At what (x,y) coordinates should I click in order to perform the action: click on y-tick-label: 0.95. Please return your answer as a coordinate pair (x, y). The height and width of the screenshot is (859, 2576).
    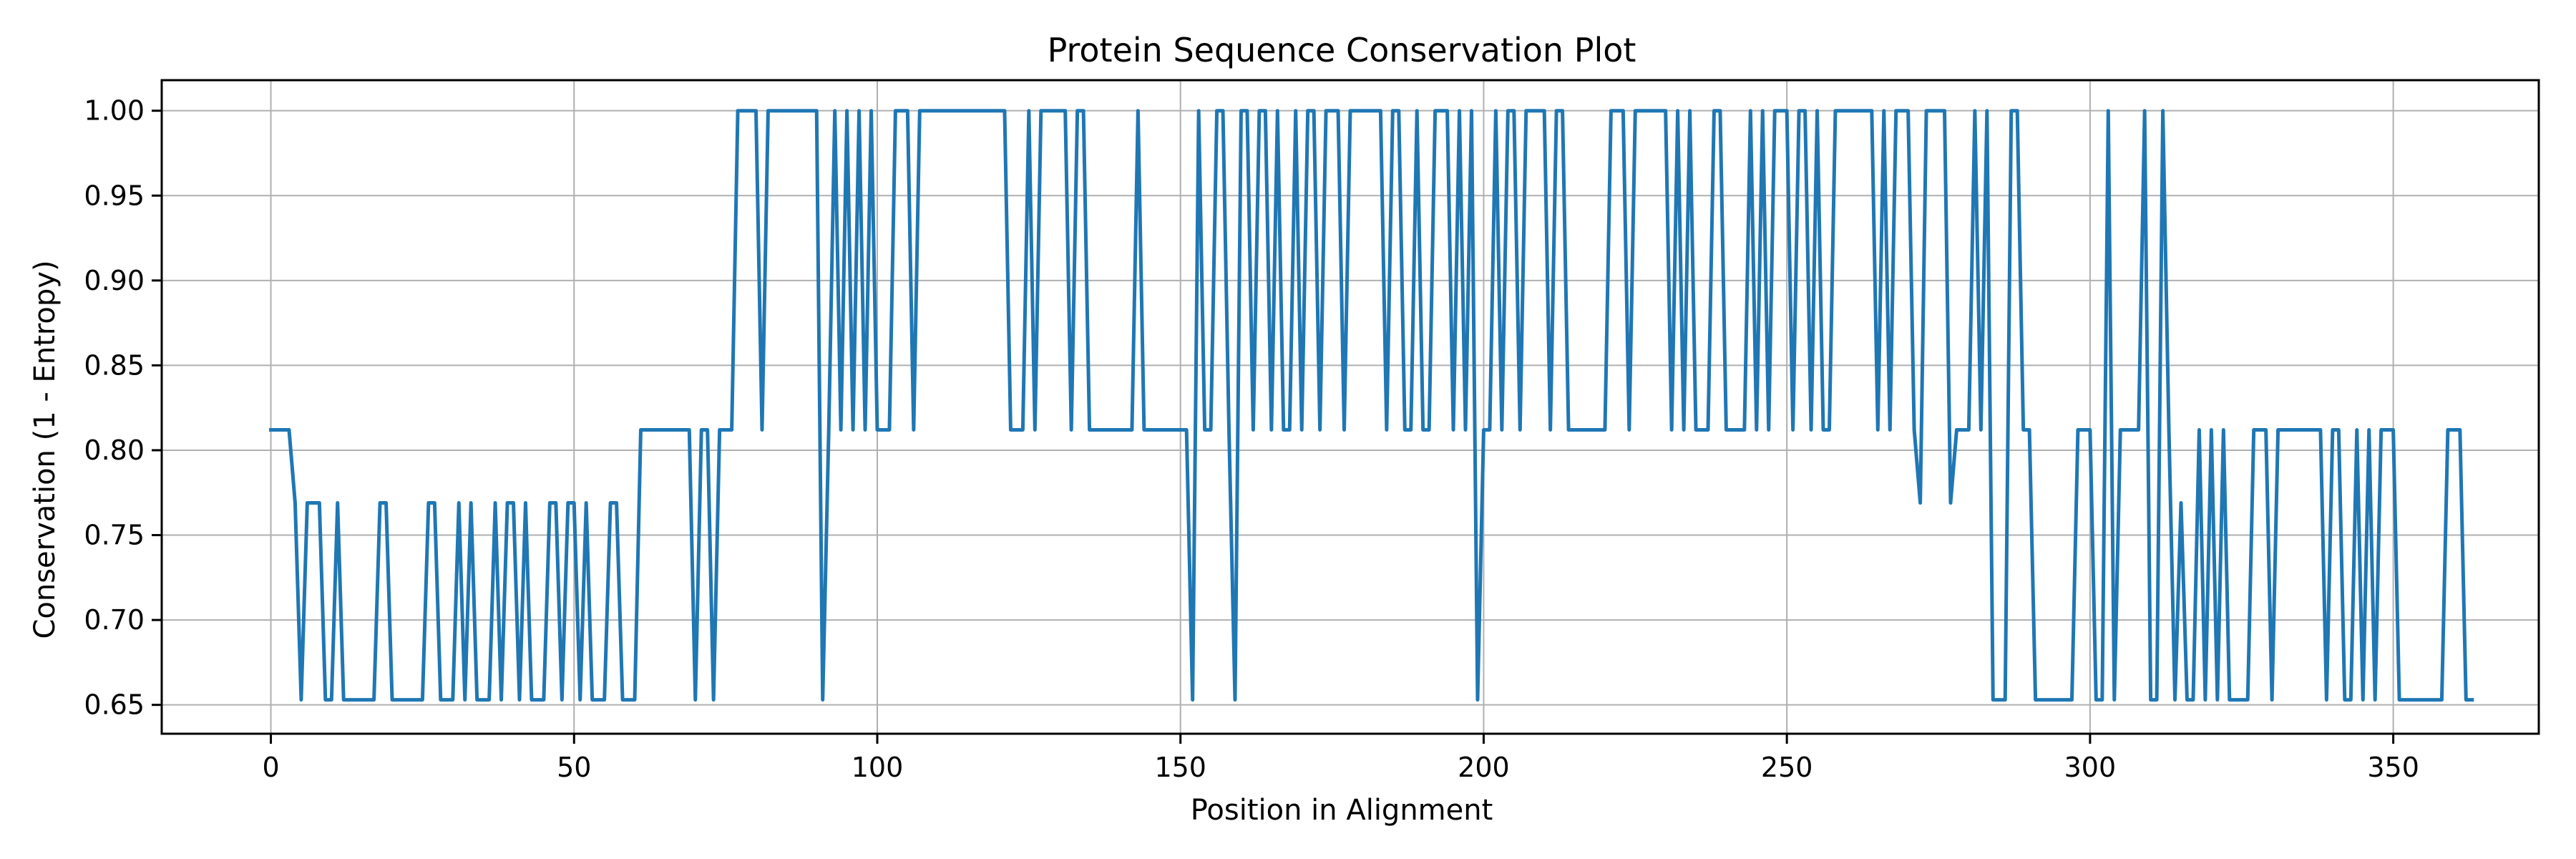
    Looking at the image, I should click on (114, 195).